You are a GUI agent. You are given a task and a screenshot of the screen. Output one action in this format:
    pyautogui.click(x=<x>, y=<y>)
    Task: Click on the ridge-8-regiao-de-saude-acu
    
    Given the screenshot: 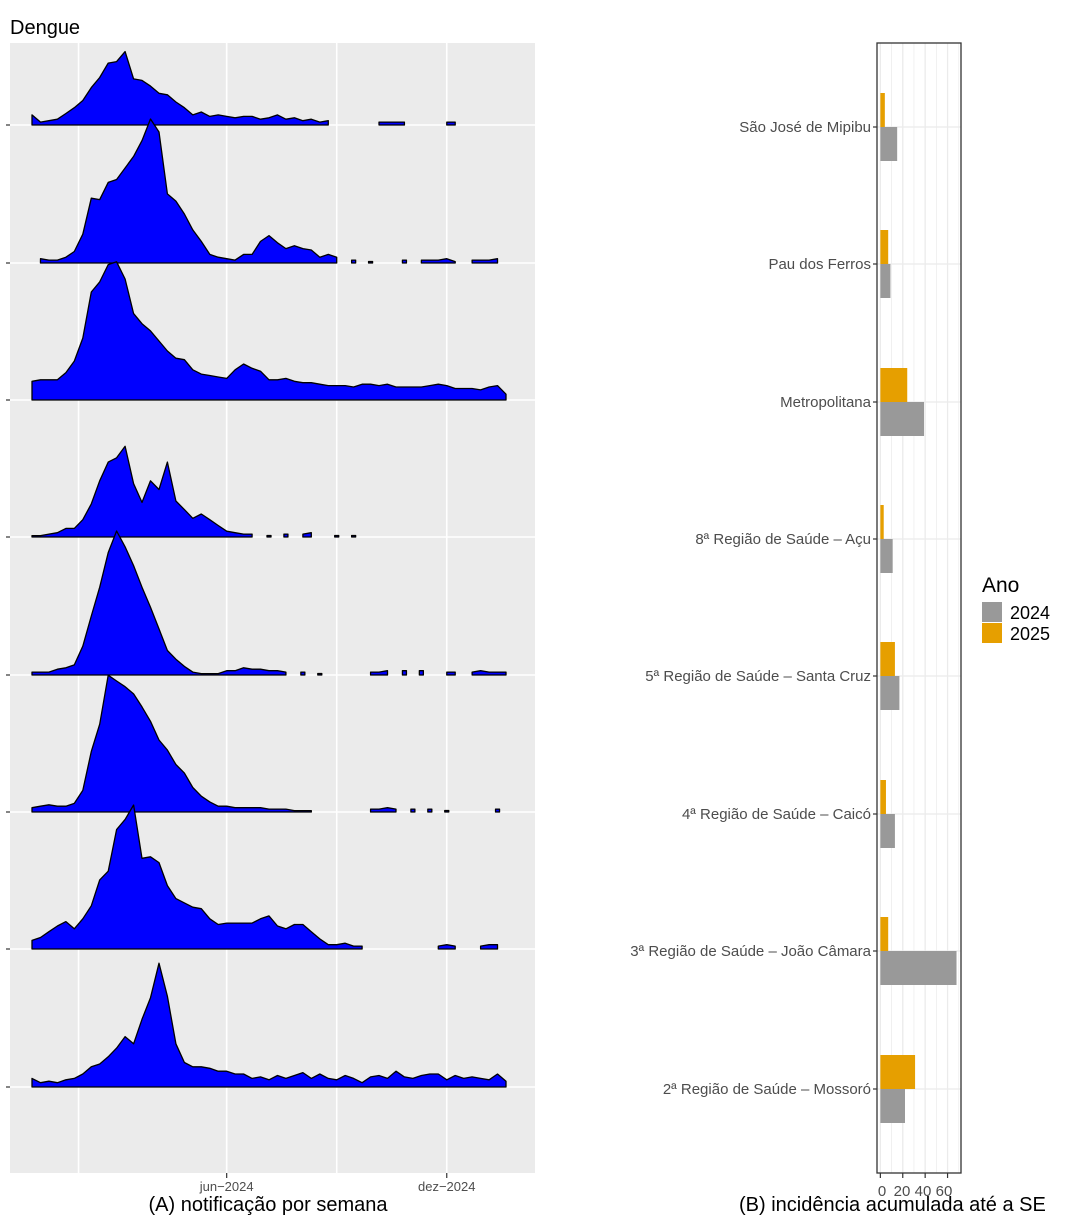 What is the action you would take?
    pyautogui.click(x=194, y=491)
    